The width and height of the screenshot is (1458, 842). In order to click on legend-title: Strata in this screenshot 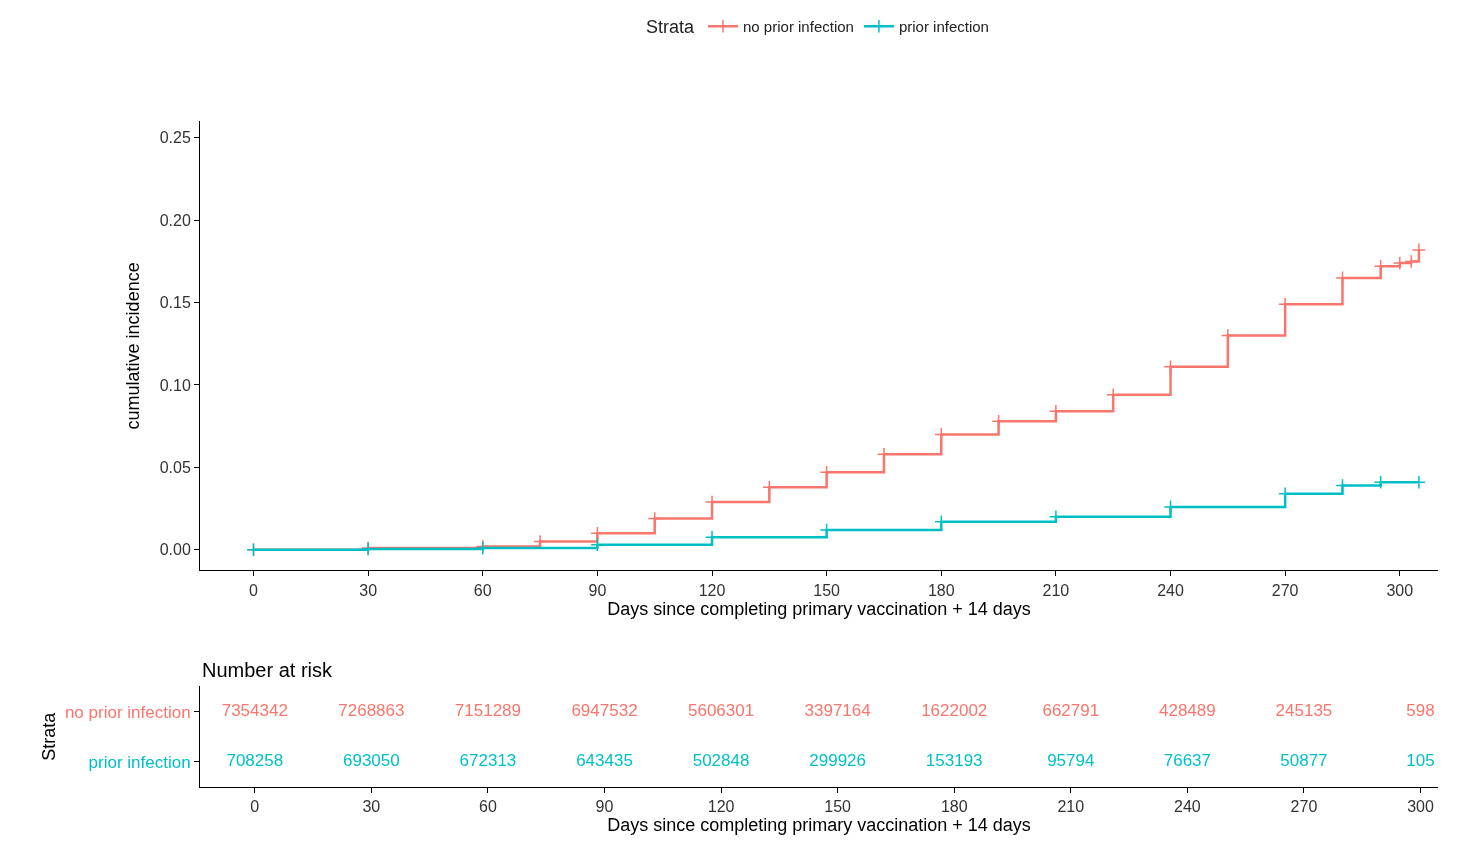, I will do `click(671, 27)`.